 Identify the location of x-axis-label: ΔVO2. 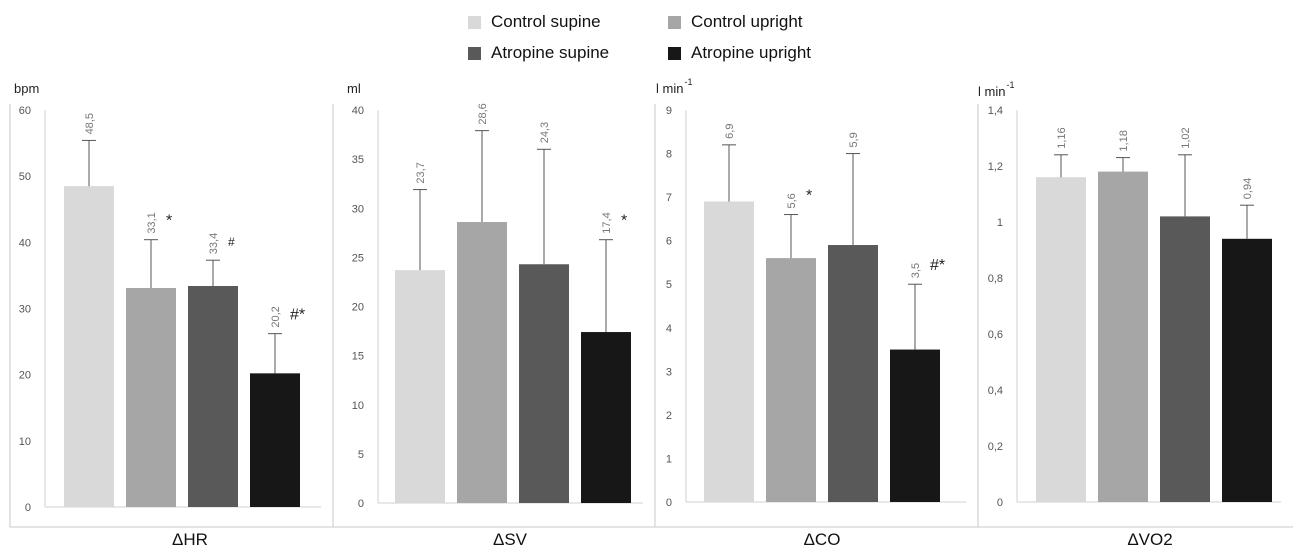
(1149, 539).